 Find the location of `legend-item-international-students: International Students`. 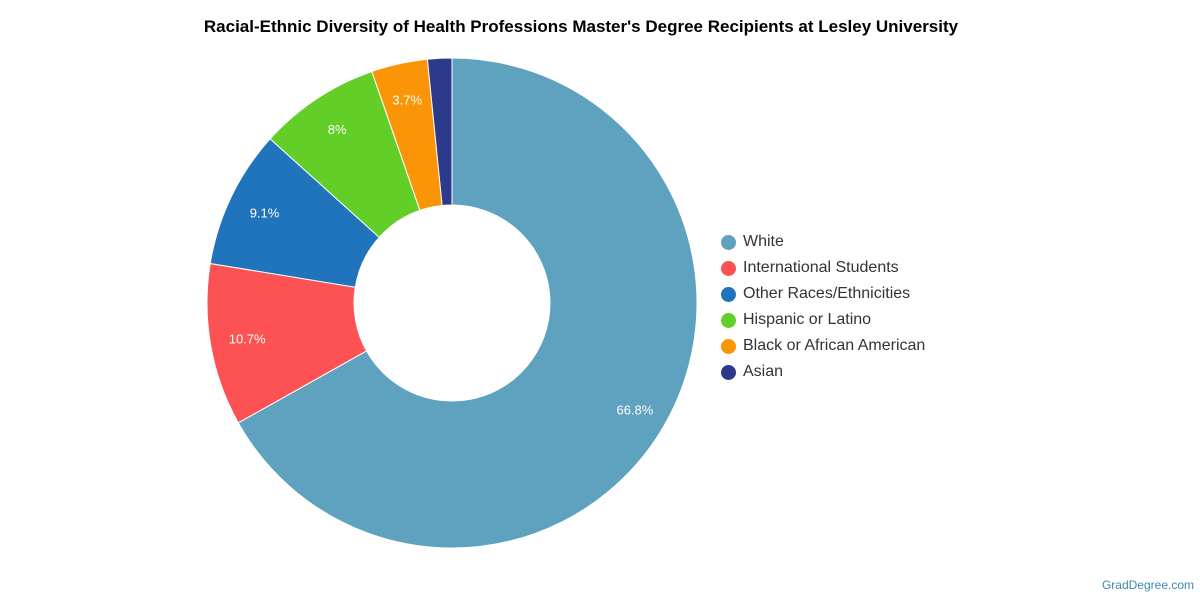

legend-item-international-students: International Students is located at coordinates (823, 268).